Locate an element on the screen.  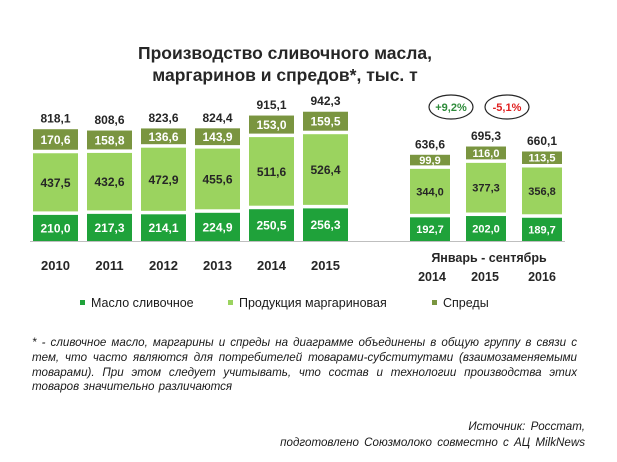
annual-label-spreads-2012: 136,6 is located at coordinates (163, 137).